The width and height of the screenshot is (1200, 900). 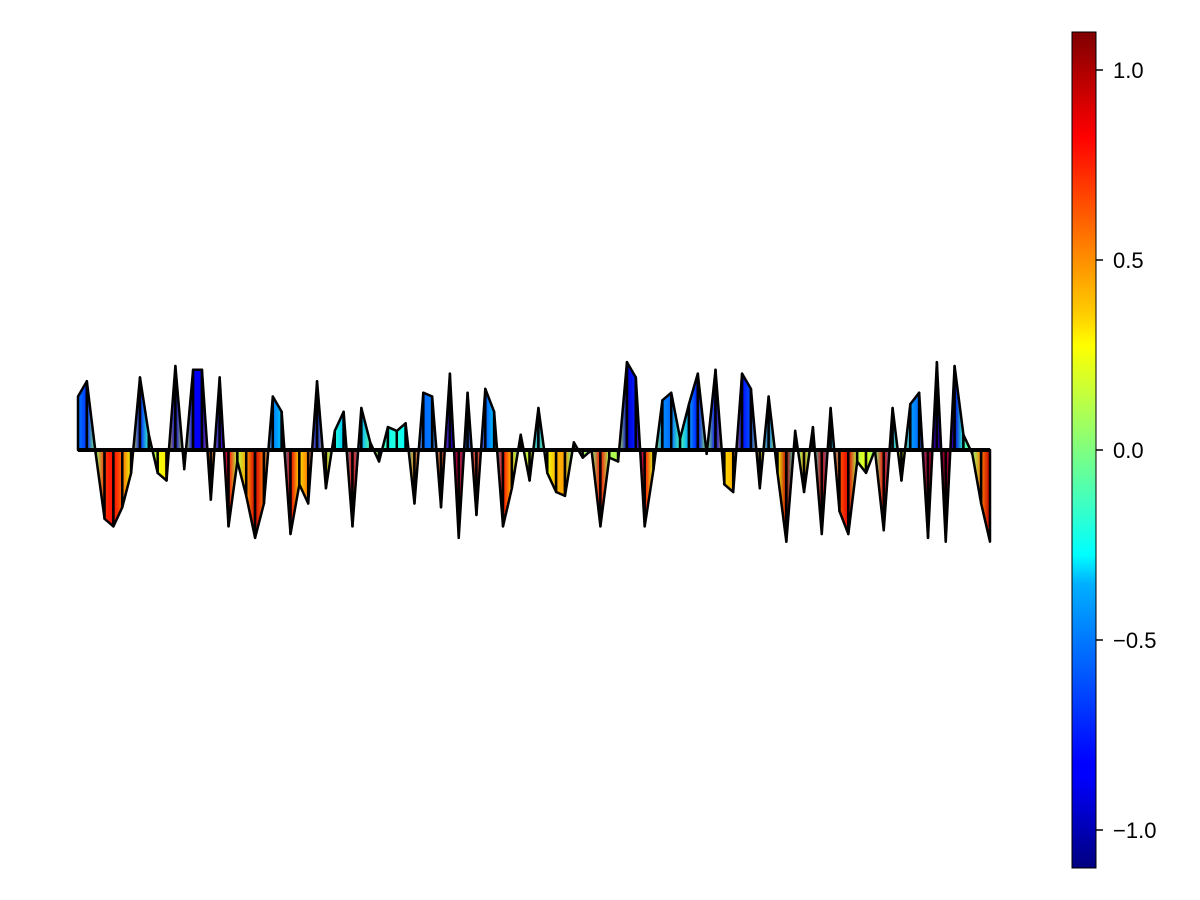 I want to click on colorbar: −1.0 −0.5 0.0 0.5 1.0, so click(x=1113, y=450).